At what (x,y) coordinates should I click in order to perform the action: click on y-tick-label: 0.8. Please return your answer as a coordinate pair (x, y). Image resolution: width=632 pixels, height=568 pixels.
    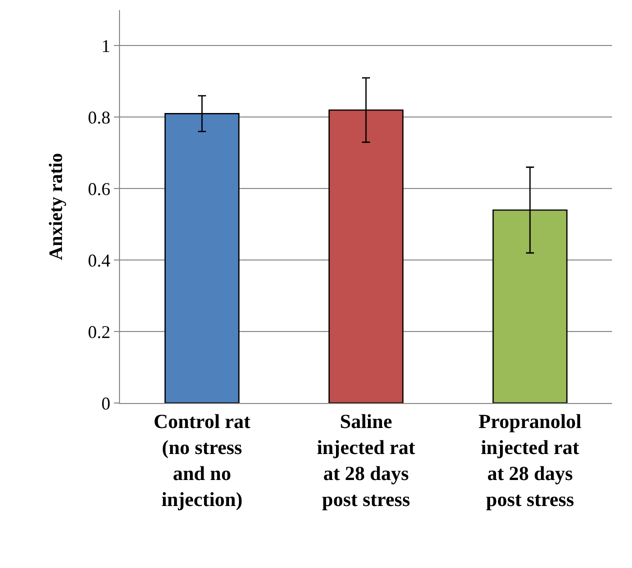
    Looking at the image, I should click on (99, 117).